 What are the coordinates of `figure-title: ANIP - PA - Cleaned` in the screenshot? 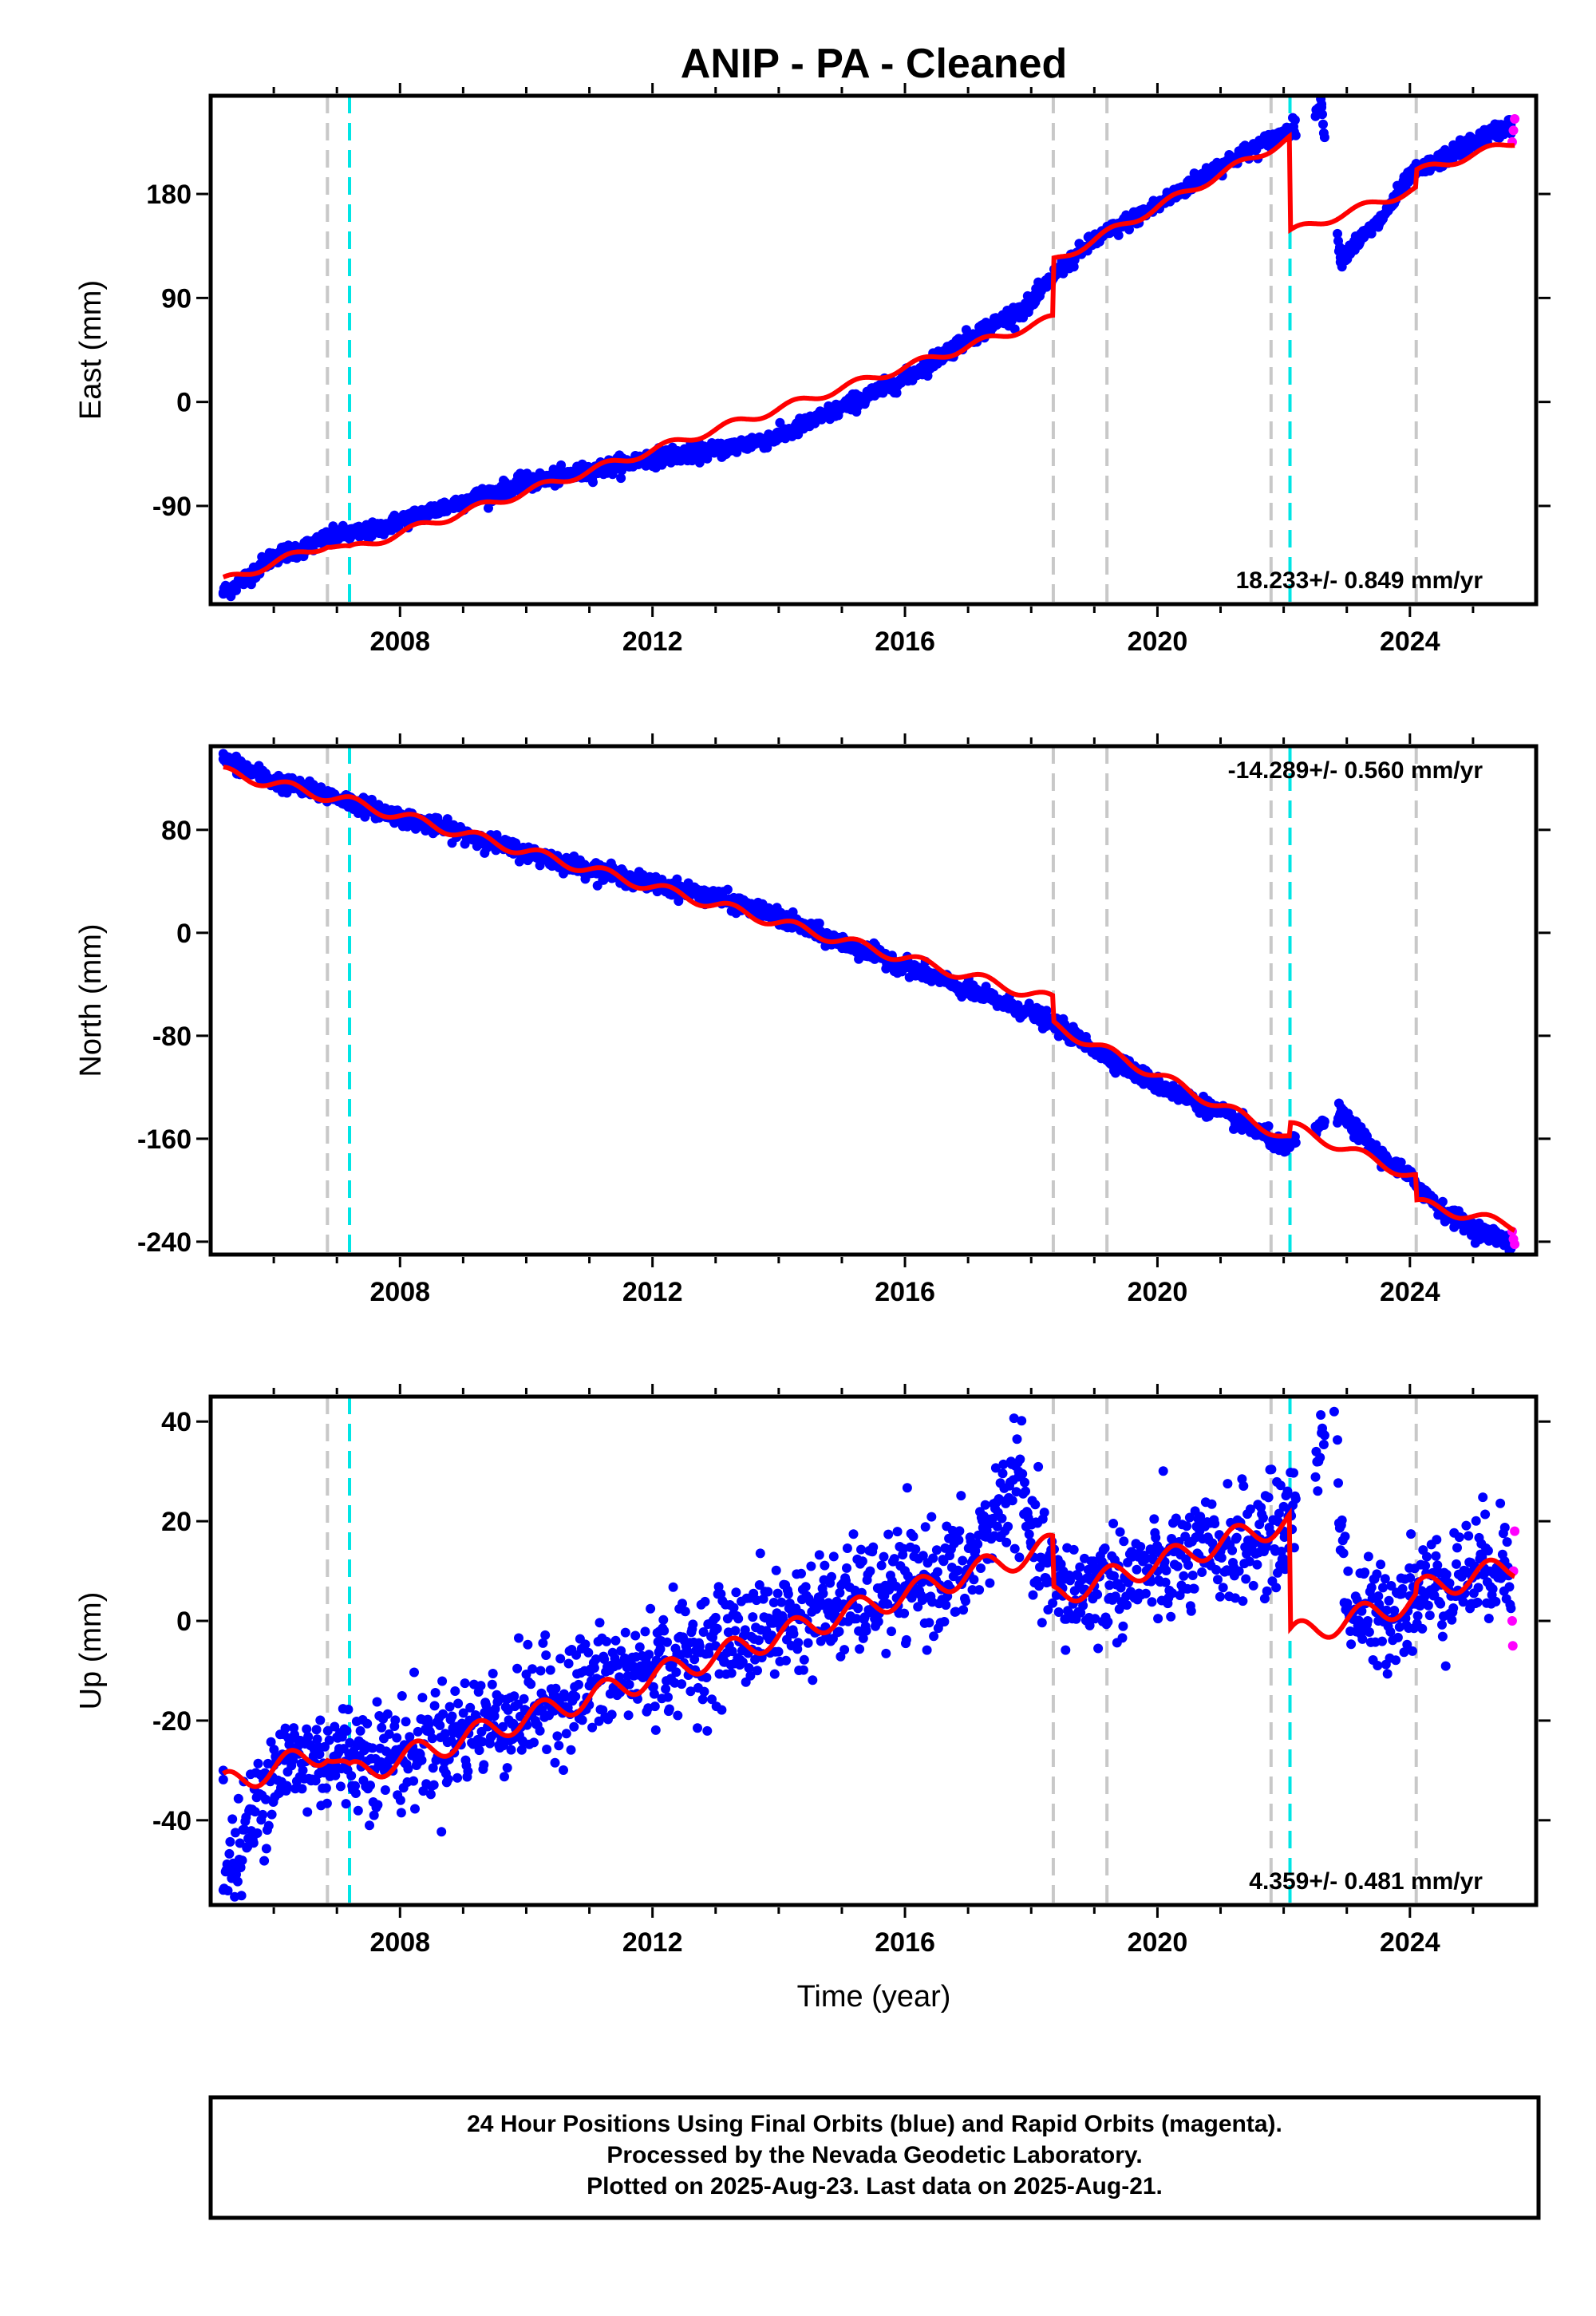 It's located at (874, 64).